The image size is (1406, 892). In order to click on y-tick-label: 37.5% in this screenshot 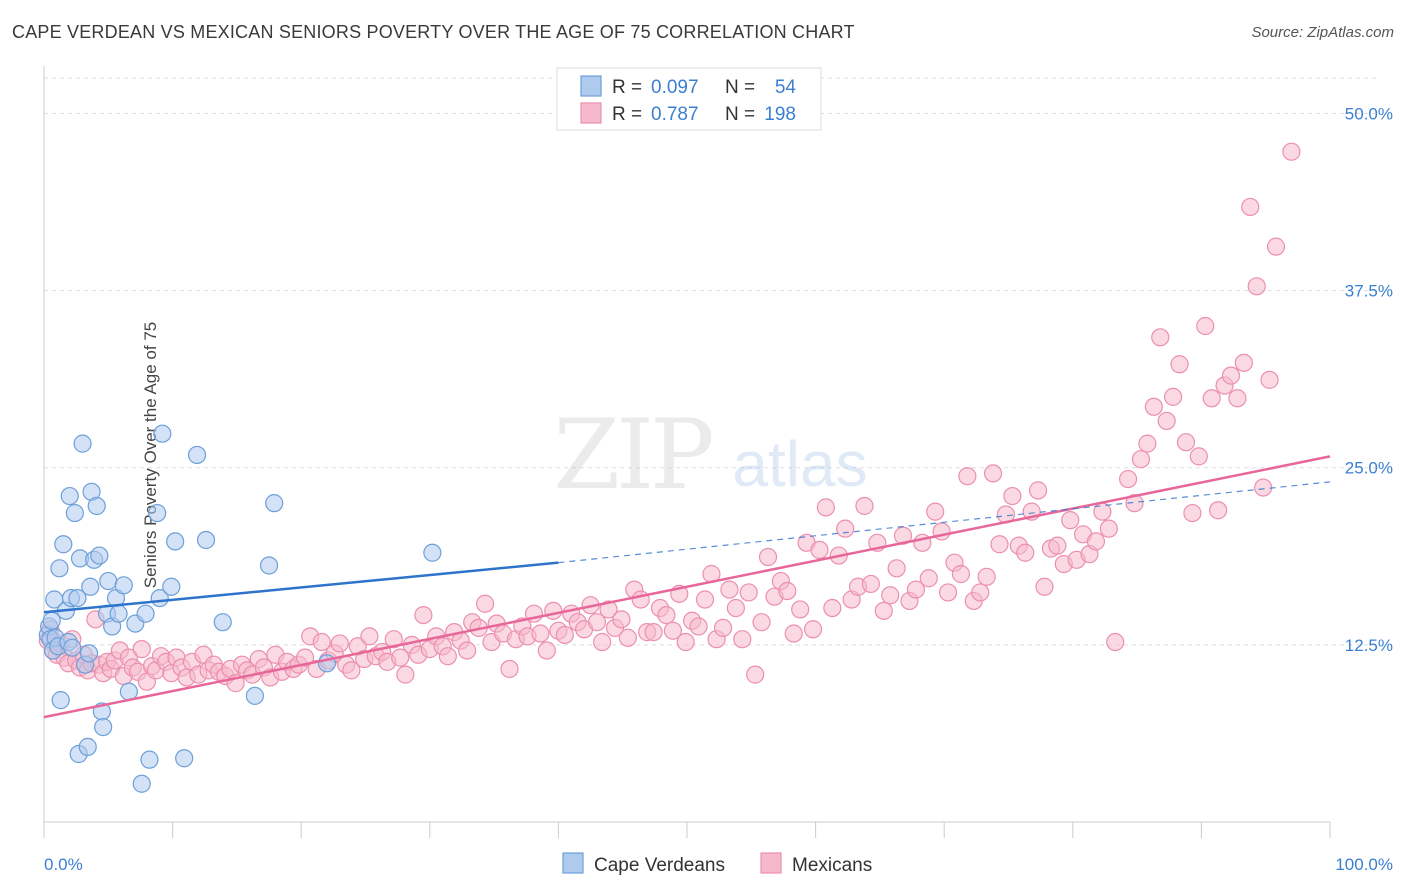, I will do `click(1369, 291)`.